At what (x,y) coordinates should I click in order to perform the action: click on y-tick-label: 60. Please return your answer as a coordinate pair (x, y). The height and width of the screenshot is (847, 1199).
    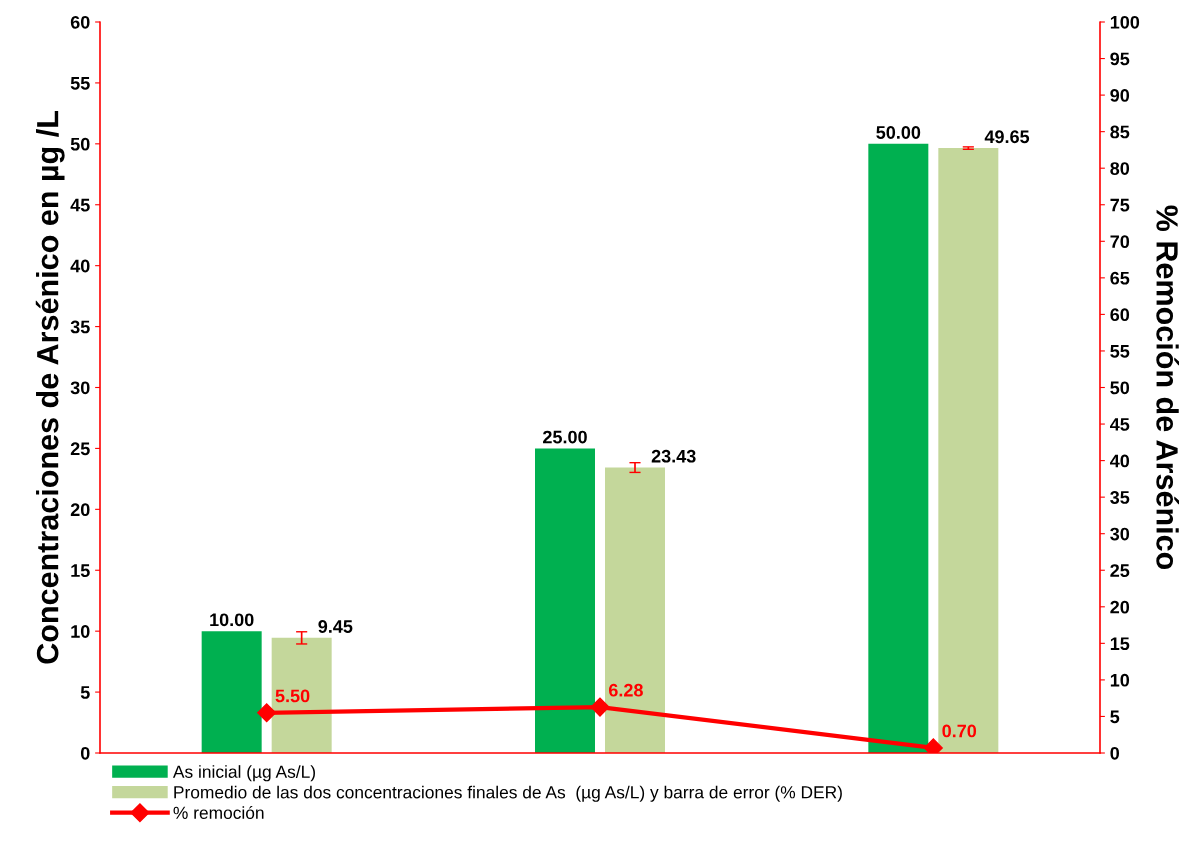
    Looking at the image, I should click on (80, 22).